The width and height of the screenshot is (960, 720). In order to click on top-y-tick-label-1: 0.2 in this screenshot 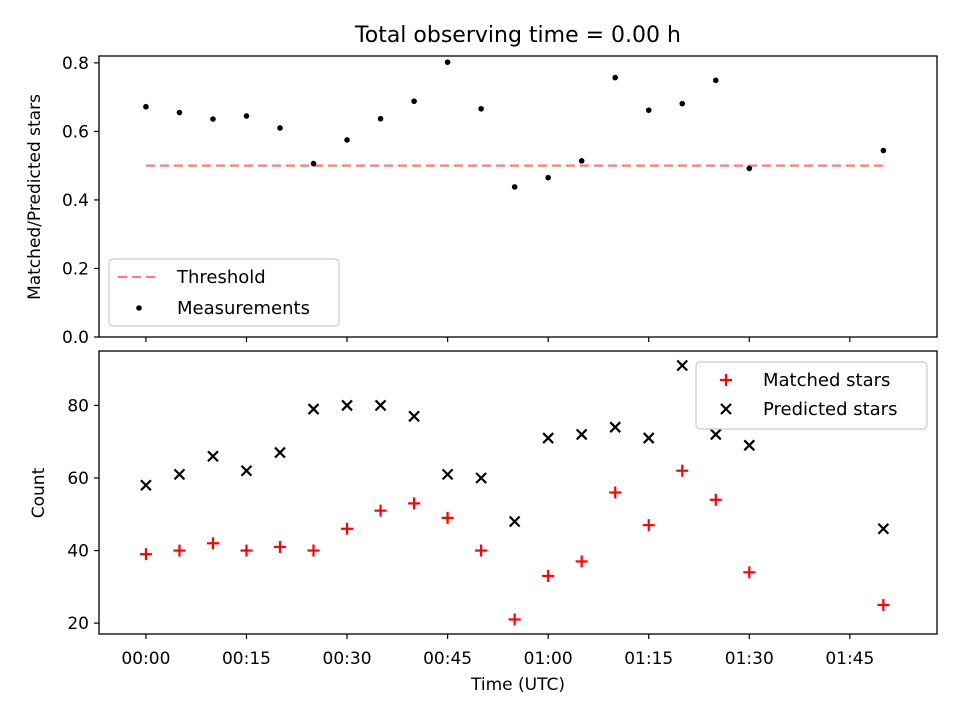, I will do `click(75, 269)`.